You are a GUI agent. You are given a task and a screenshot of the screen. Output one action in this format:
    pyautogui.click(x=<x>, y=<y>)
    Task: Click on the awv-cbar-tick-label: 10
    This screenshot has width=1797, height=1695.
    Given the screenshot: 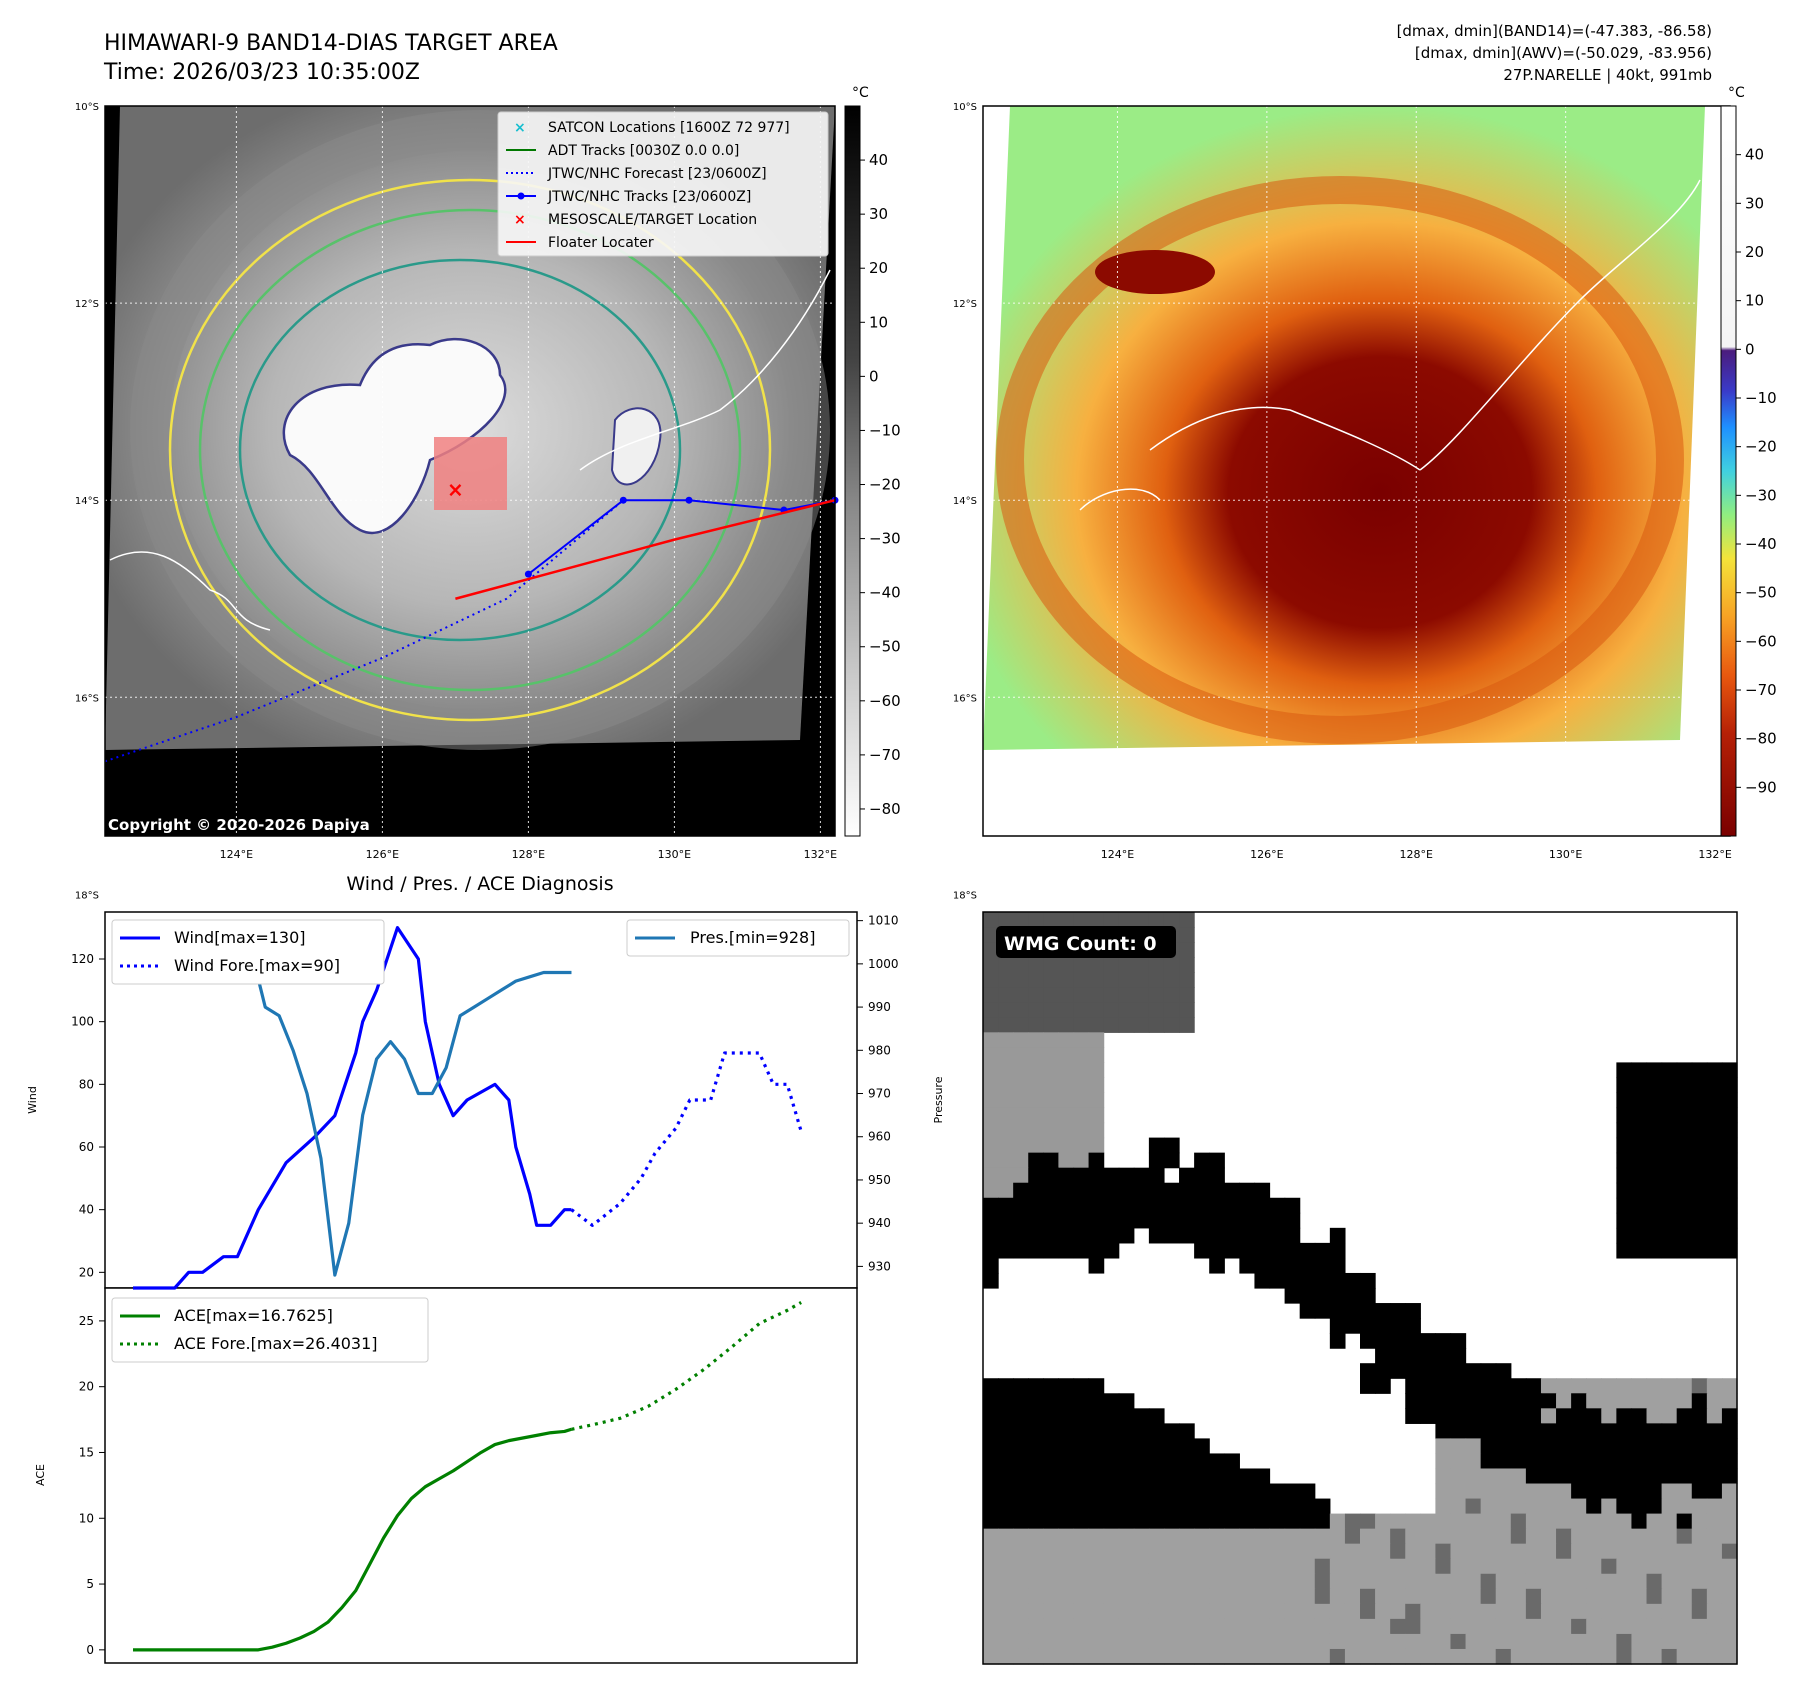 What is the action you would take?
    pyautogui.click(x=1754, y=301)
    